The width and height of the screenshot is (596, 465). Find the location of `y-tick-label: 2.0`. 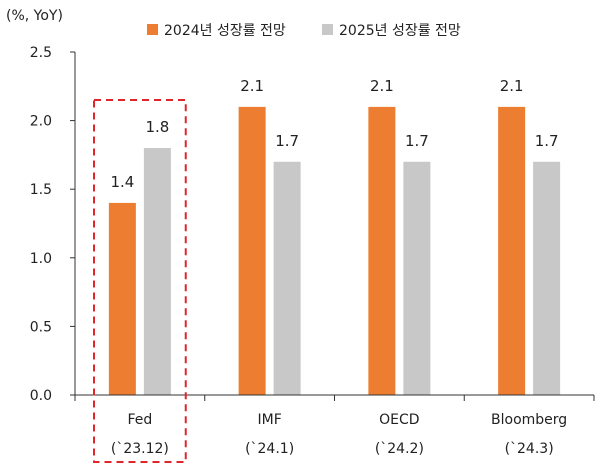

y-tick-label: 2.0 is located at coordinates (41, 122).